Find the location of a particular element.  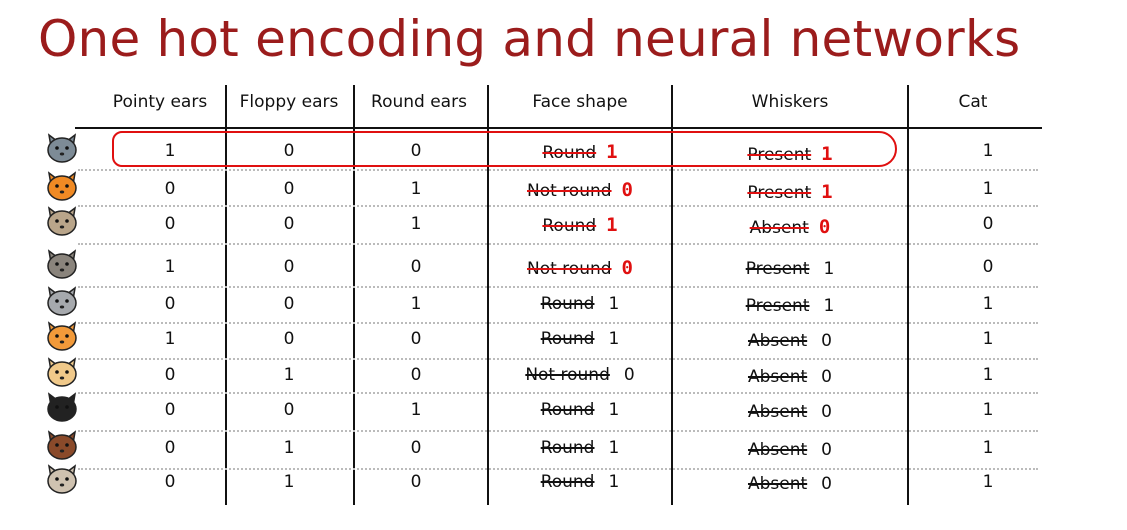

grey-mouse-cat-icon is located at coordinates (62, 301).